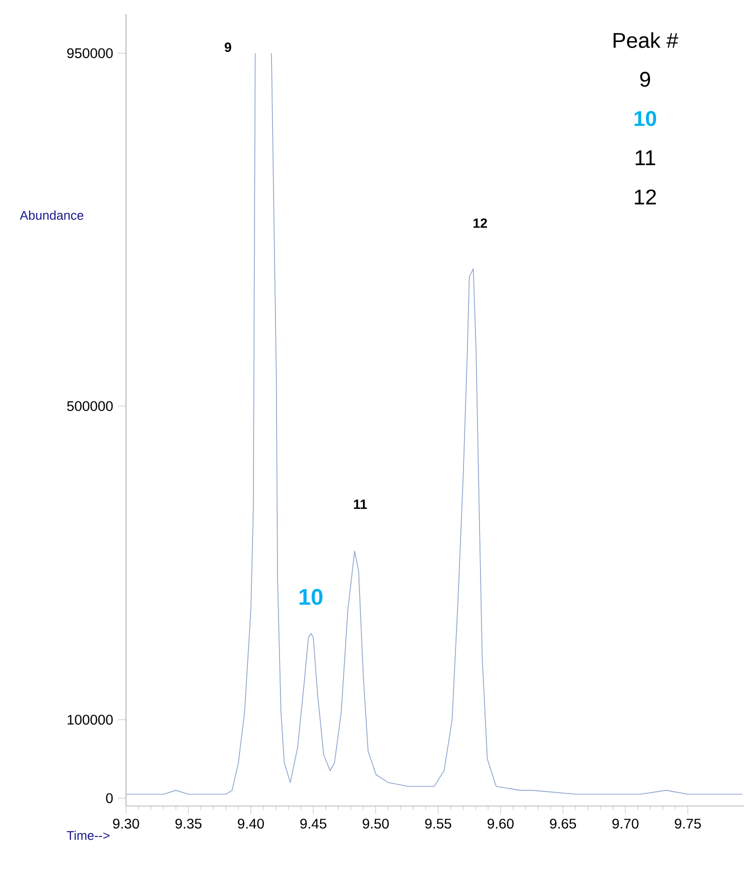 The height and width of the screenshot is (869, 744). What do you see at coordinates (90, 53) in the screenshot?
I see `y-tick-label: 950000` at bounding box center [90, 53].